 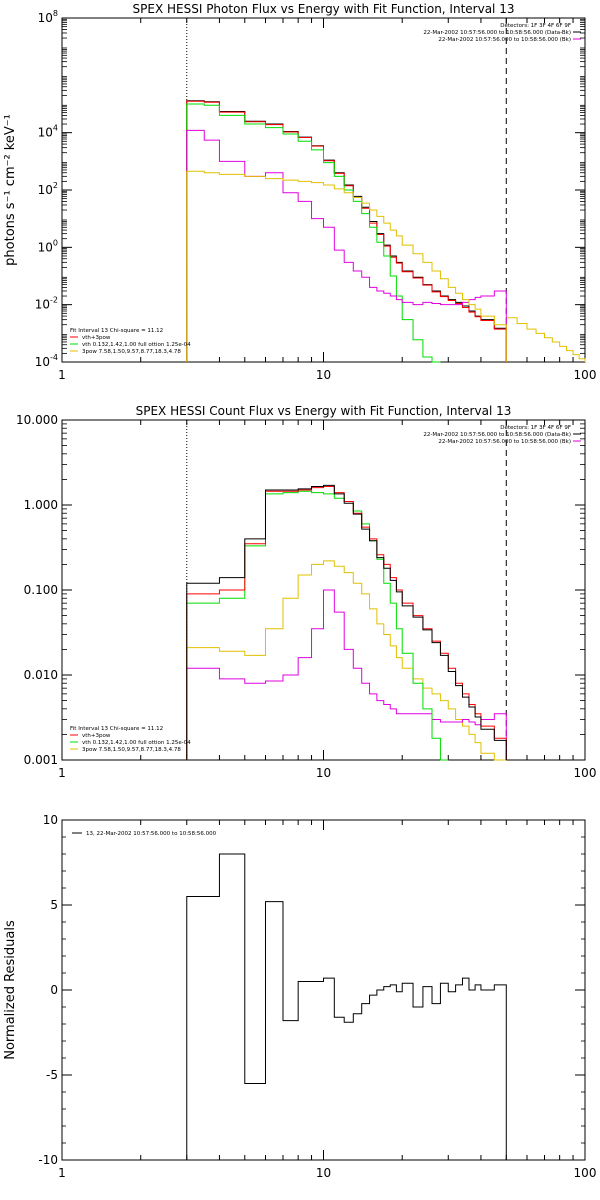 What do you see at coordinates (41, 590) in the screenshot?
I see `y-tick-label: 0.100` at bounding box center [41, 590].